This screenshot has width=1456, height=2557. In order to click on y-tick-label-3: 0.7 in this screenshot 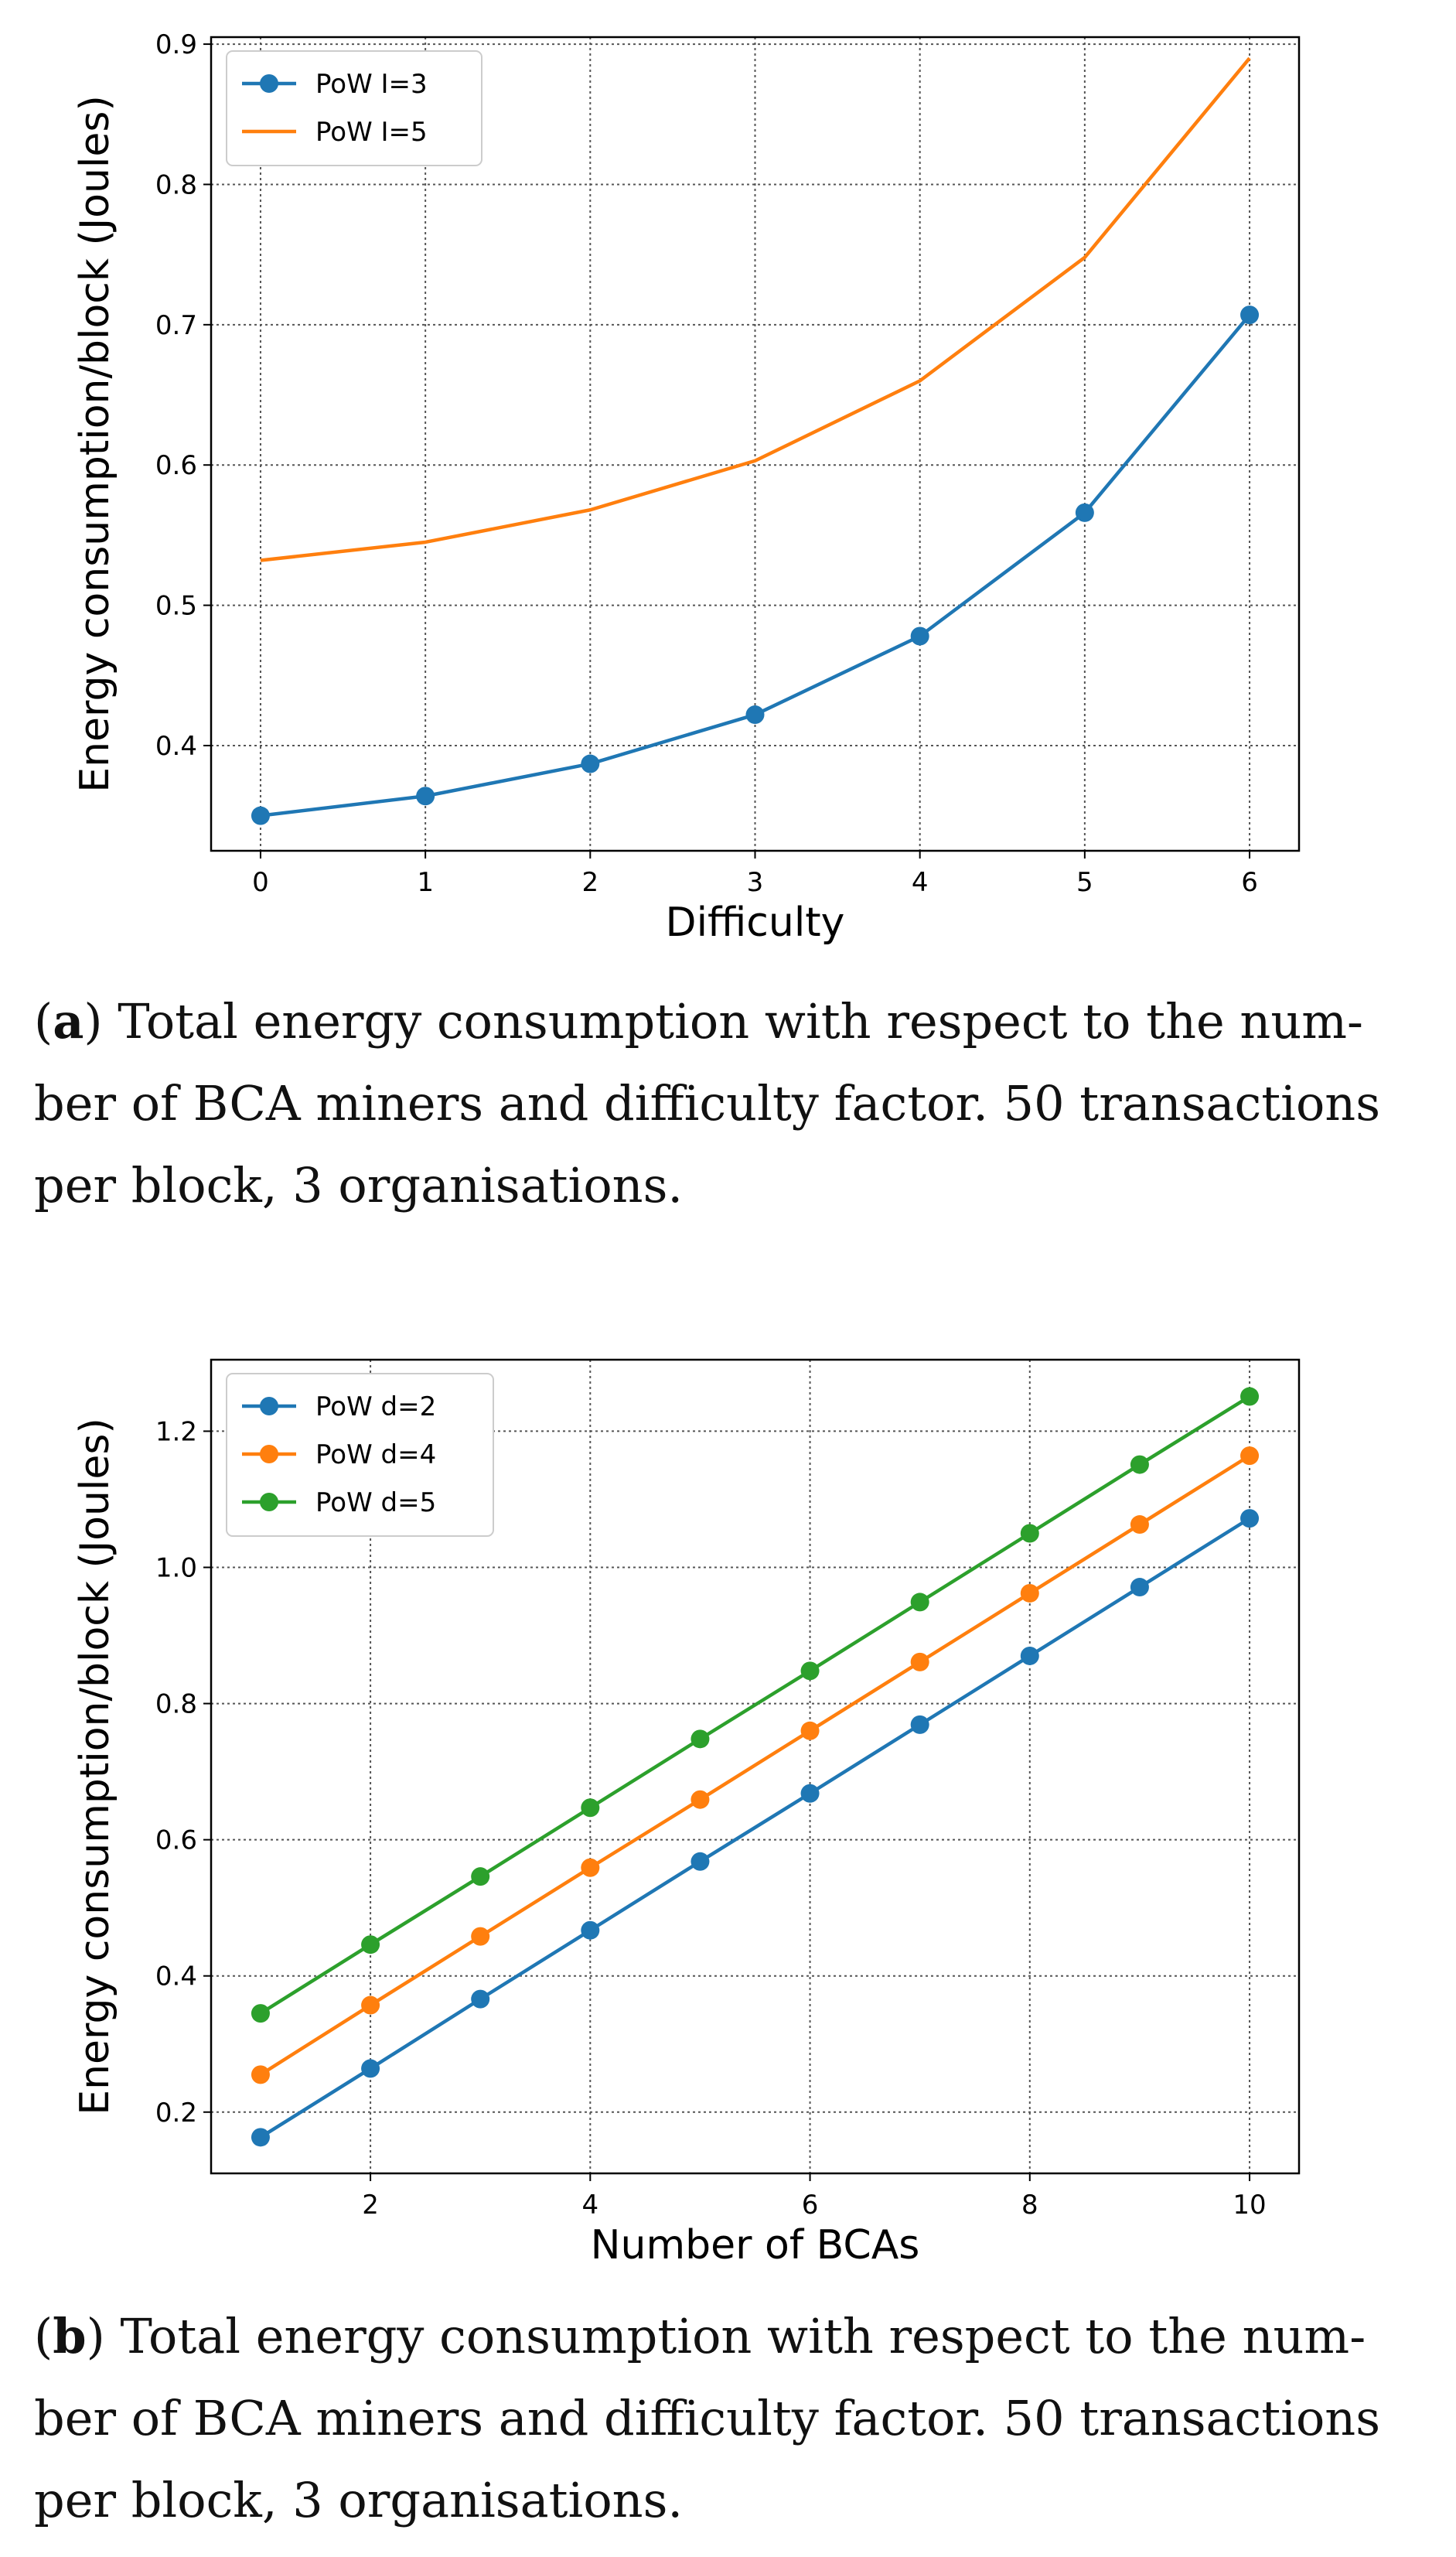, I will do `click(176, 325)`.